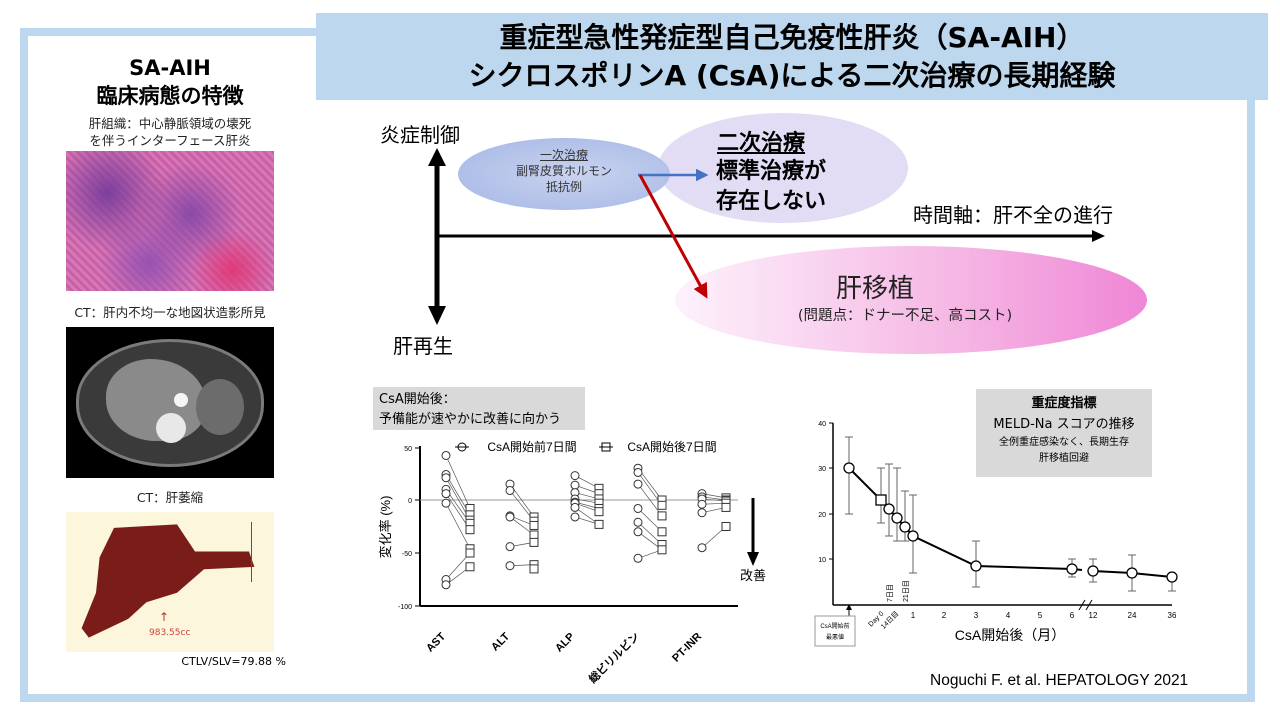  What do you see at coordinates (170, 497) in the screenshot?
I see `ct2-caption: CT：肝萎縮` at bounding box center [170, 497].